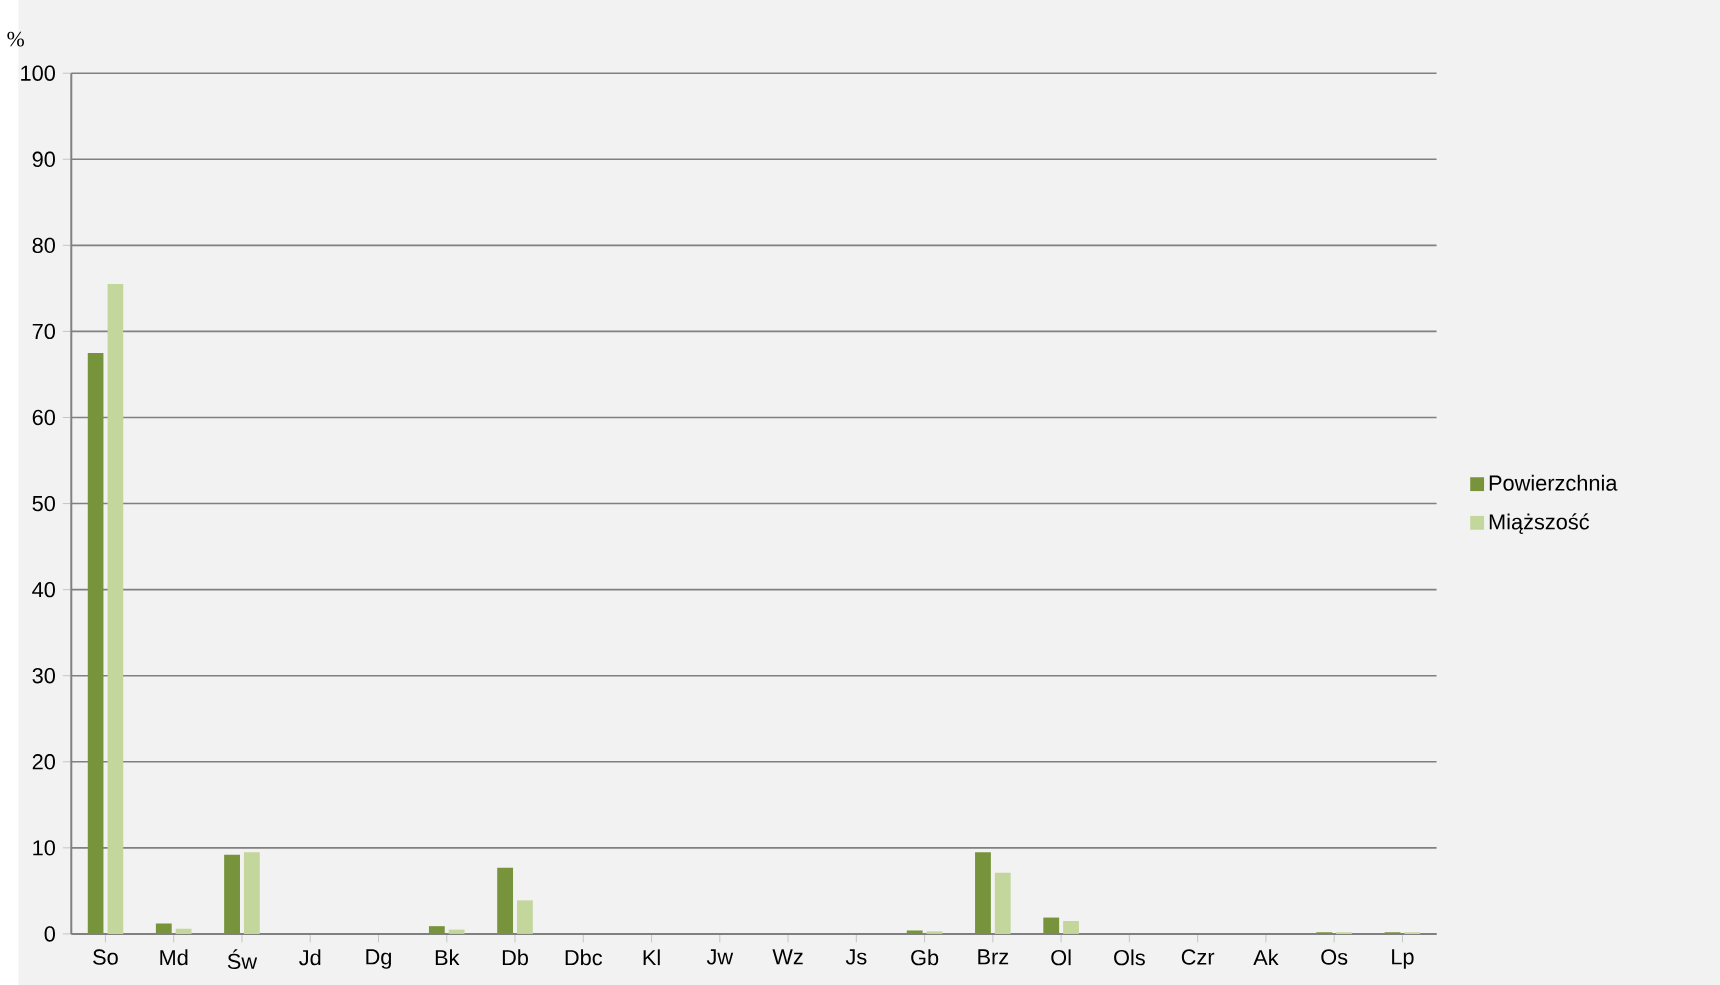 This screenshot has height=985, width=1720. What do you see at coordinates (447, 957) in the screenshot?
I see `x-tick-label: Bk` at bounding box center [447, 957].